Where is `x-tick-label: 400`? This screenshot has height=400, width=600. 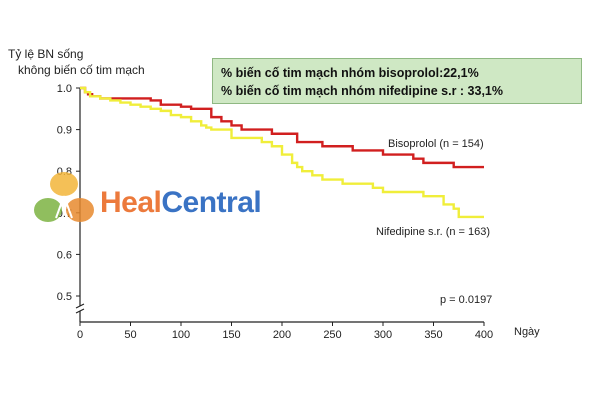
x-tick-label: 400 is located at coordinates (484, 335).